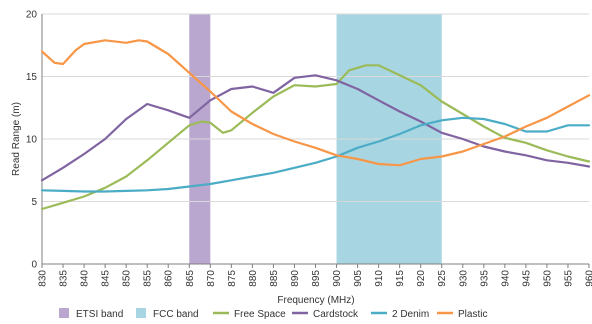 The image size is (592, 324). I want to click on x-tick-label-19: 925, so click(442, 278).